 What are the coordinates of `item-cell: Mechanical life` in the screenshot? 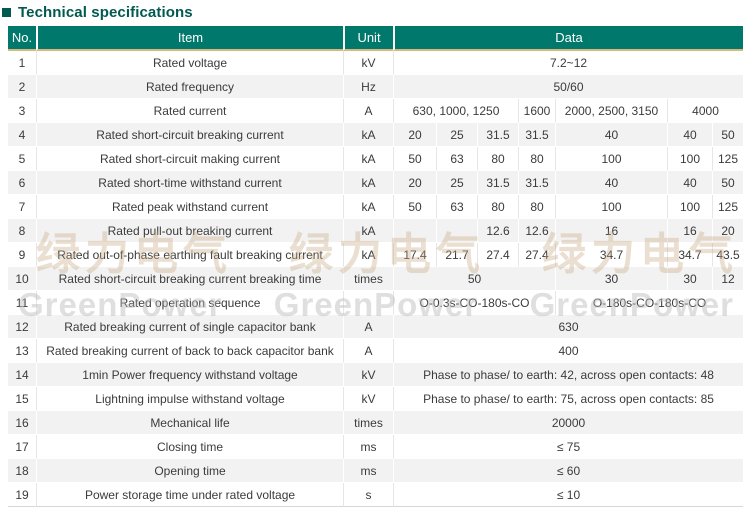 It's located at (189, 423).